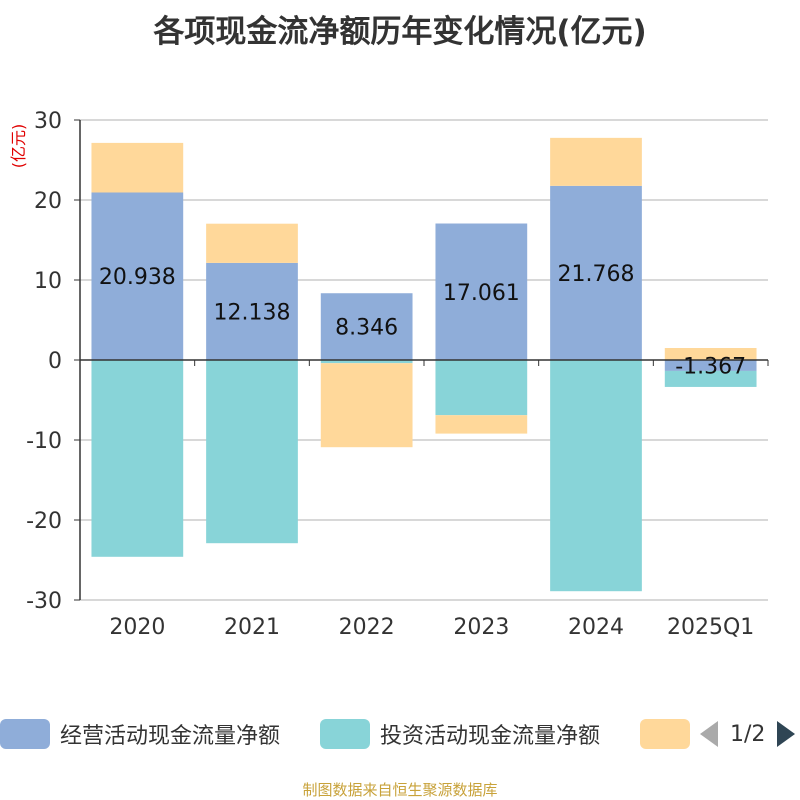  What do you see at coordinates (709, 734) in the screenshot?
I see `pager-prev-icon` at bounding box center [709, 734].